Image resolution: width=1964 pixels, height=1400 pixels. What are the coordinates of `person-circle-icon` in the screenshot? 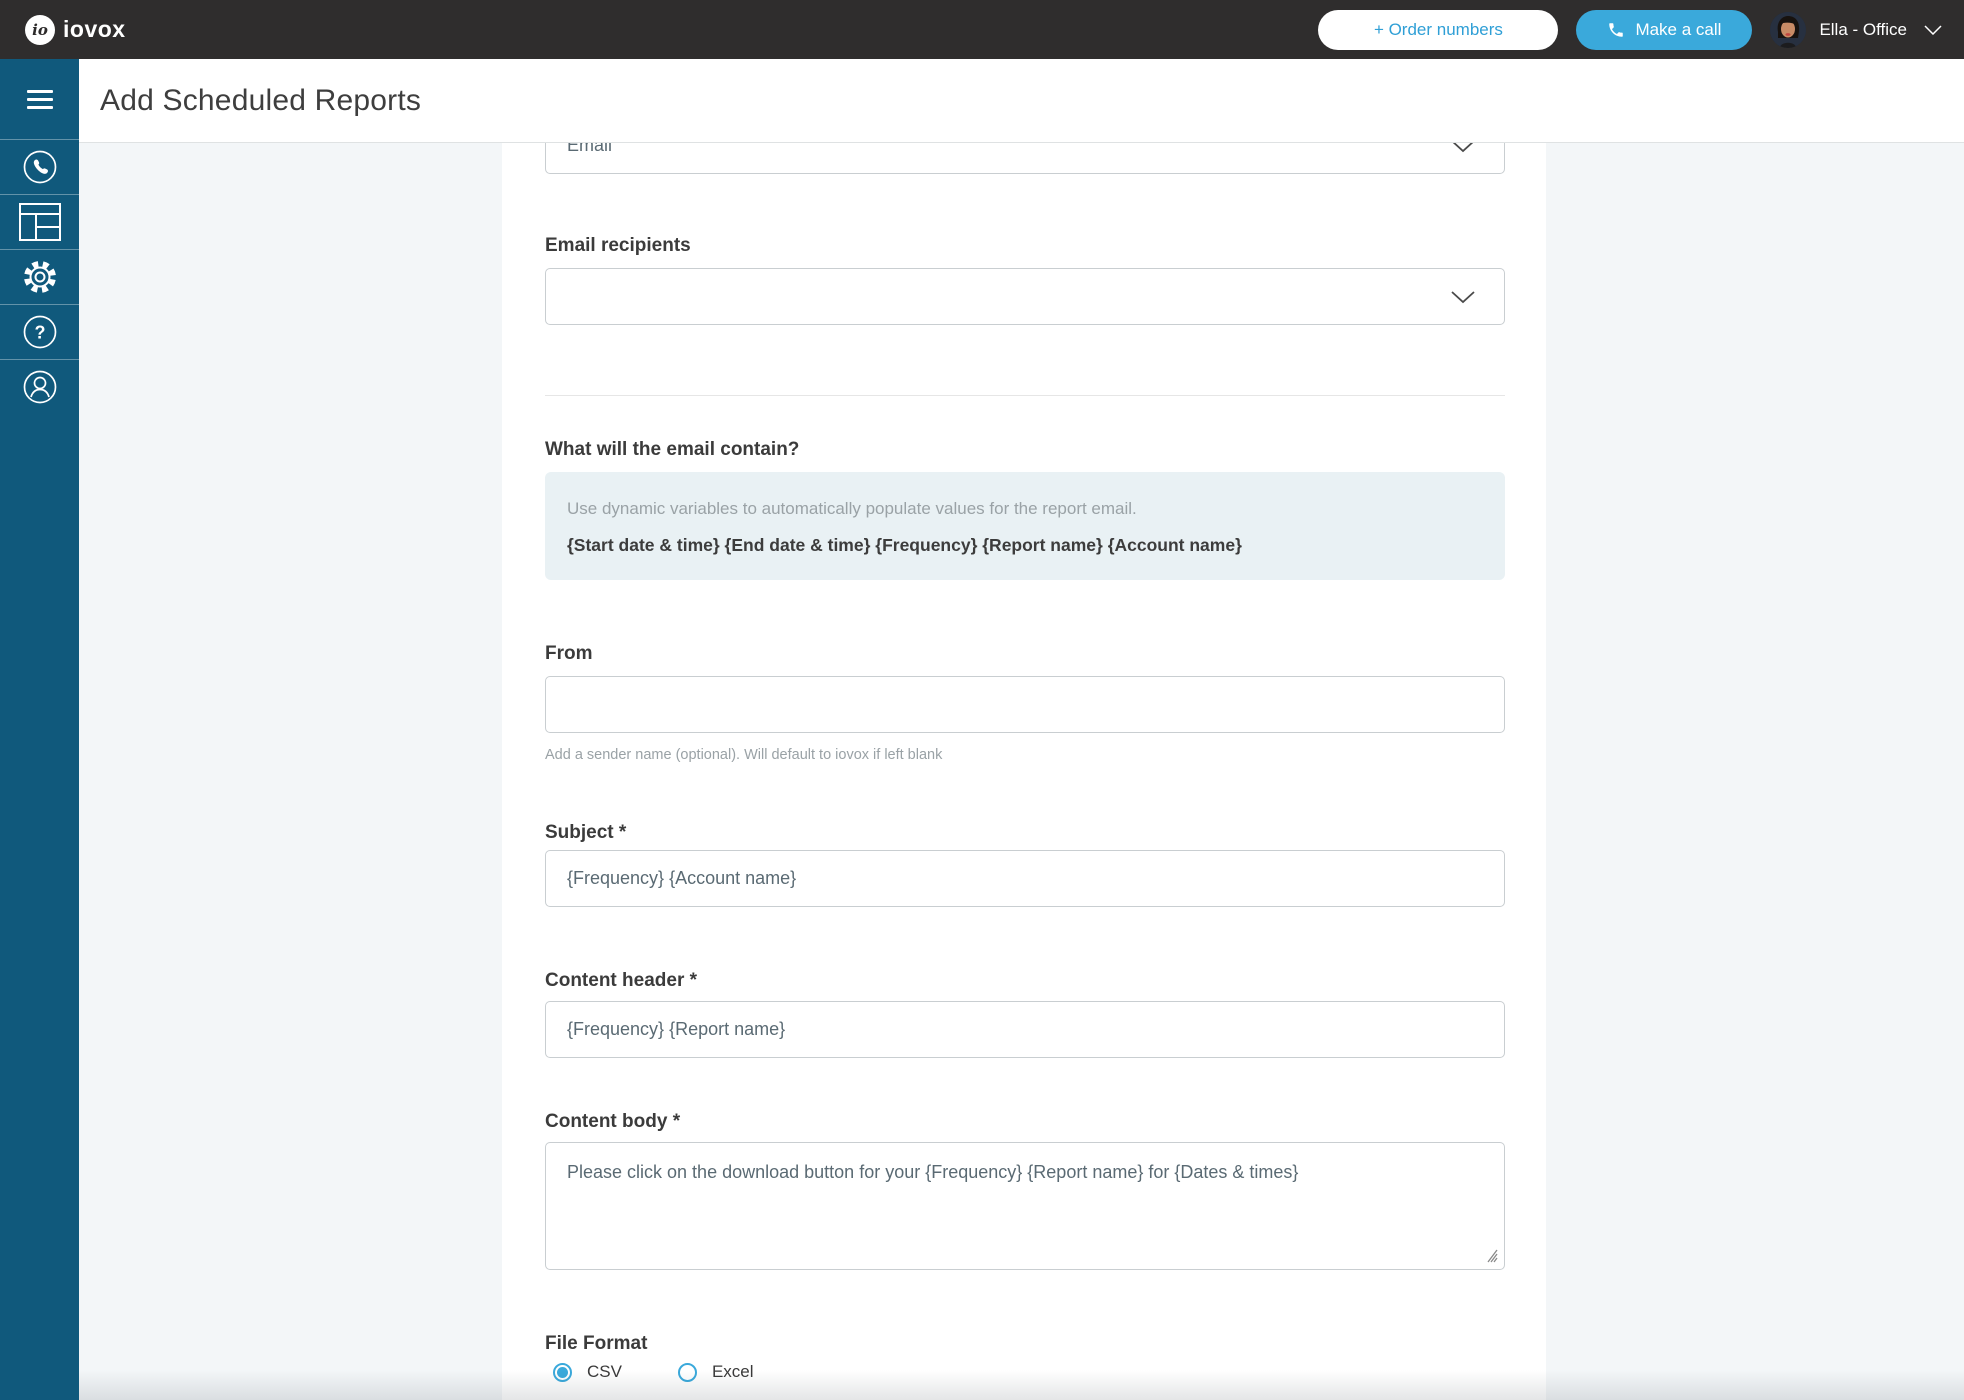 It's located at (40, 387).